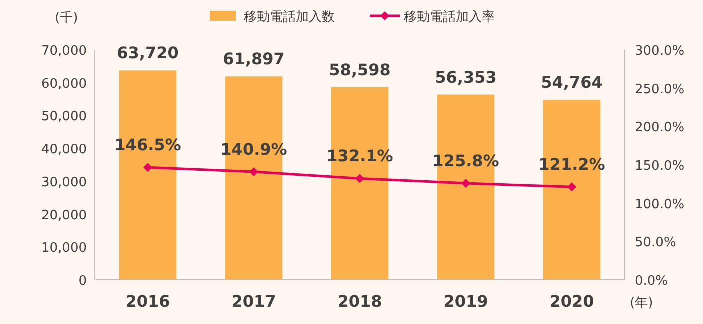 This screenshot has width=703, height=324. I want to click on y-tick-label: 10,000, so click(64, 248).